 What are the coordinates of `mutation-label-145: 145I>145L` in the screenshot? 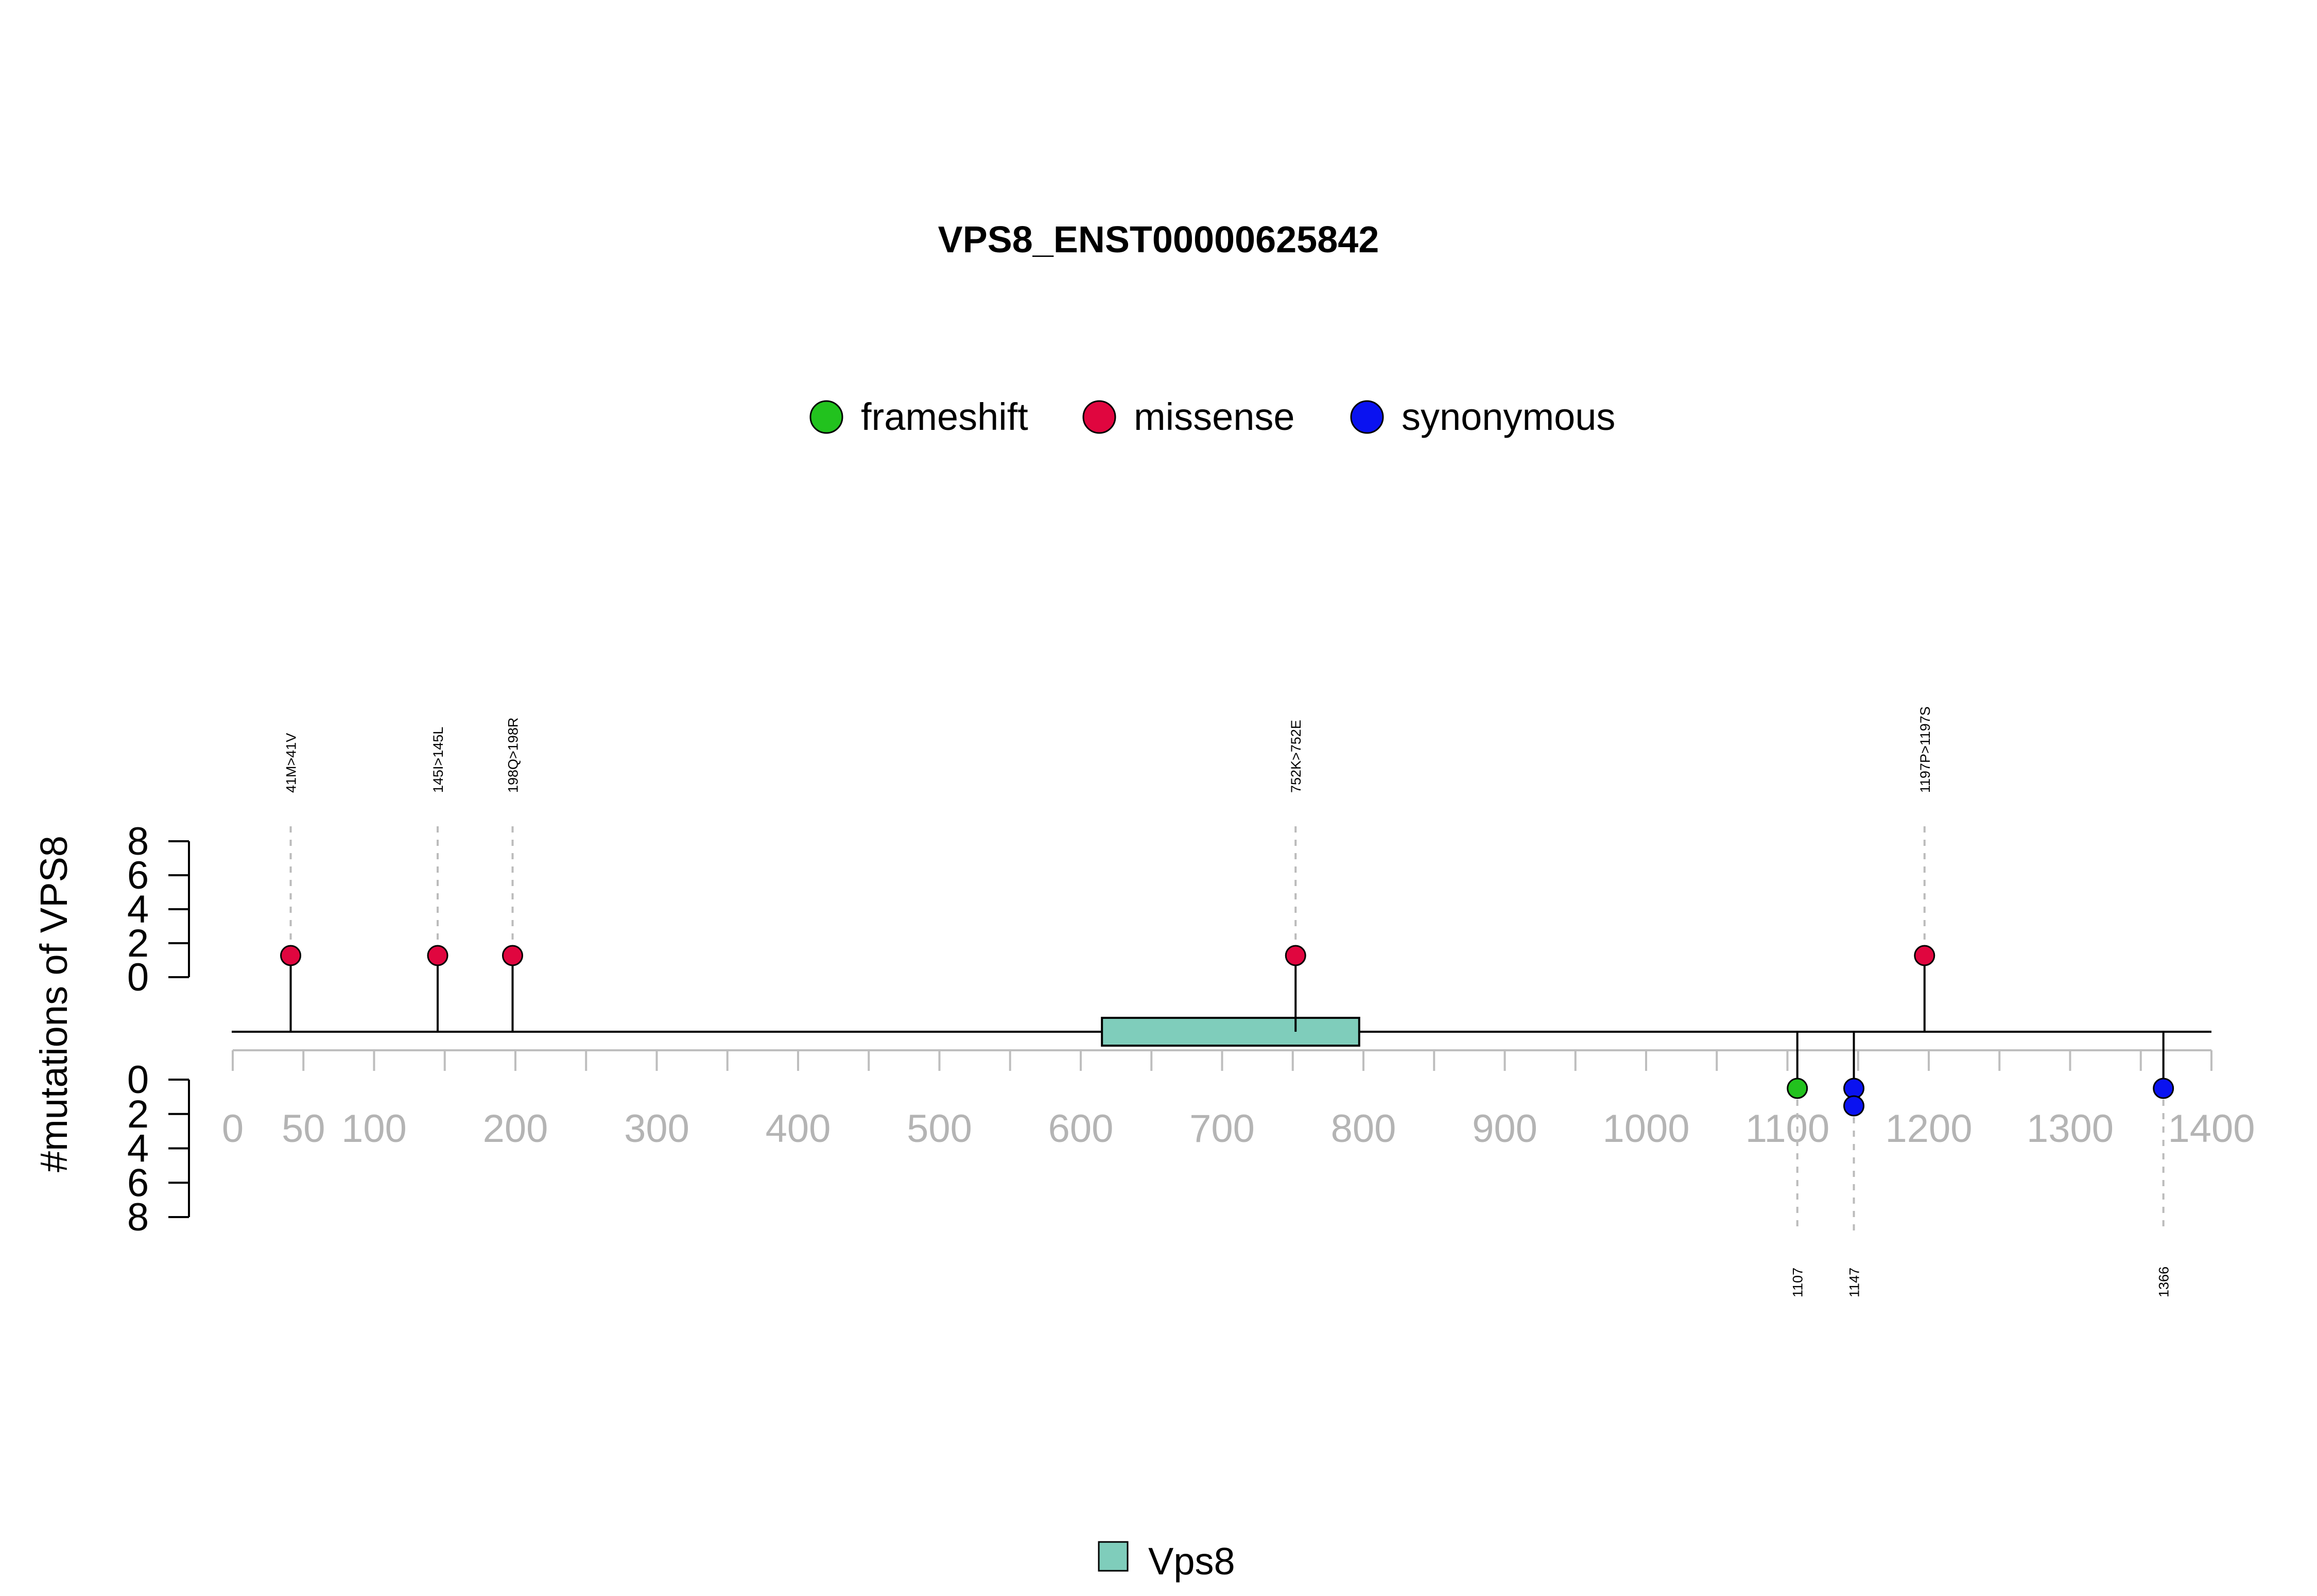 It's located at (438, 760).